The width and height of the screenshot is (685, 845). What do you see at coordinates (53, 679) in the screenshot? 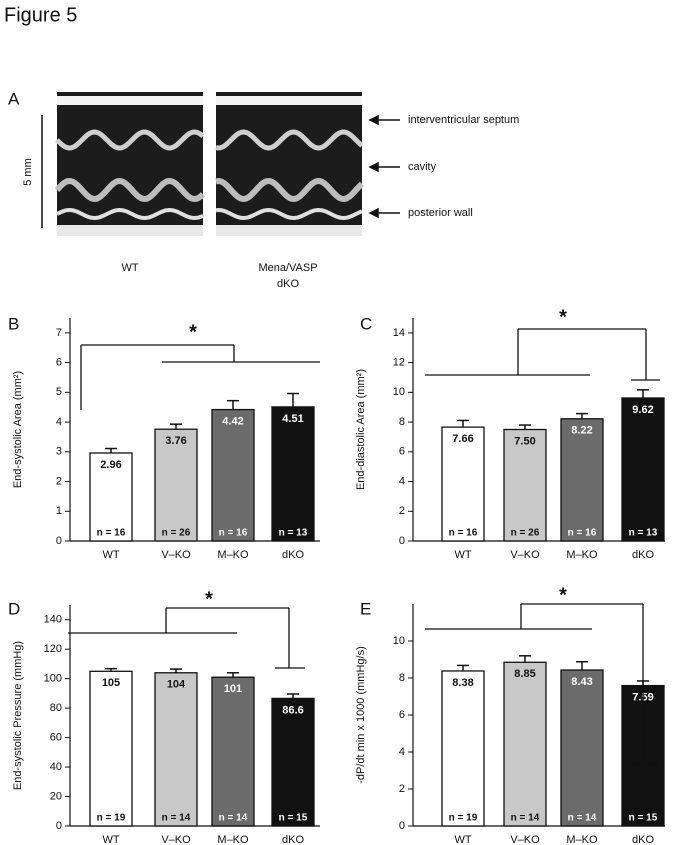
I see `y-tick-label: 100` at bounding box center [53, 679].